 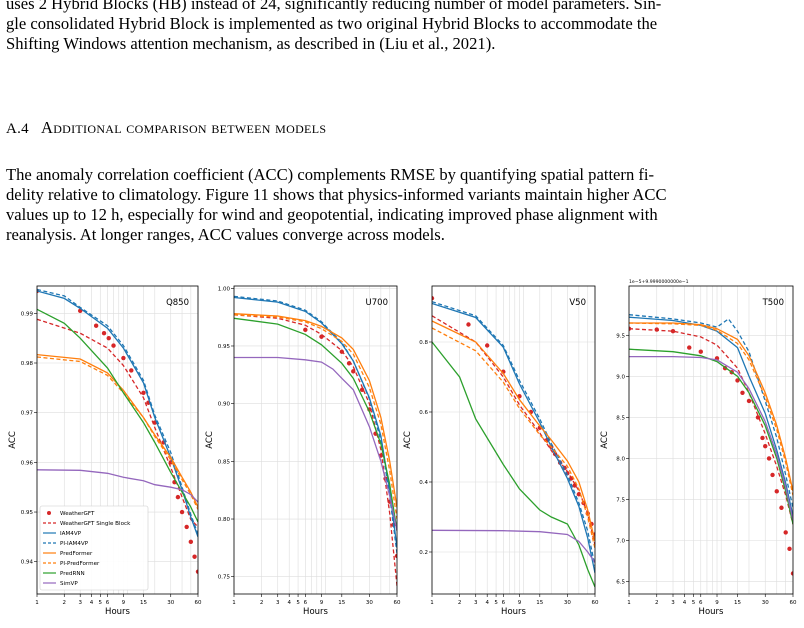 I want to click on y-axis-label: ACC, so click(x=13, y=440).